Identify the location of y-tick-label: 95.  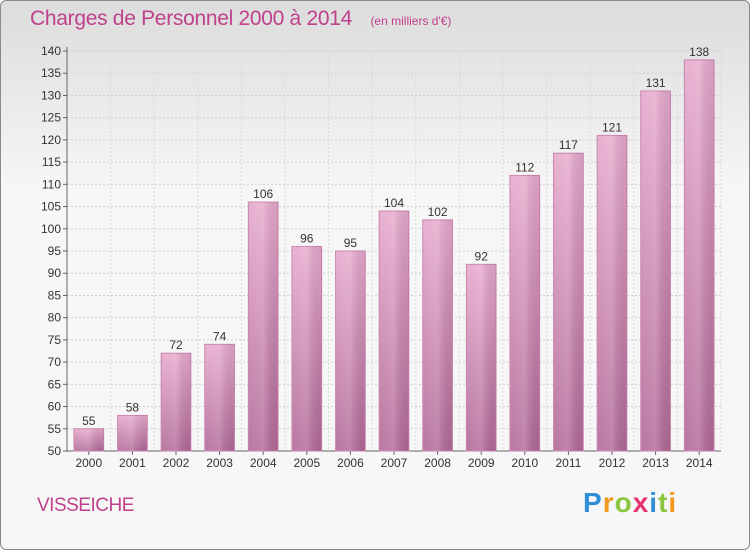
(55, 251).